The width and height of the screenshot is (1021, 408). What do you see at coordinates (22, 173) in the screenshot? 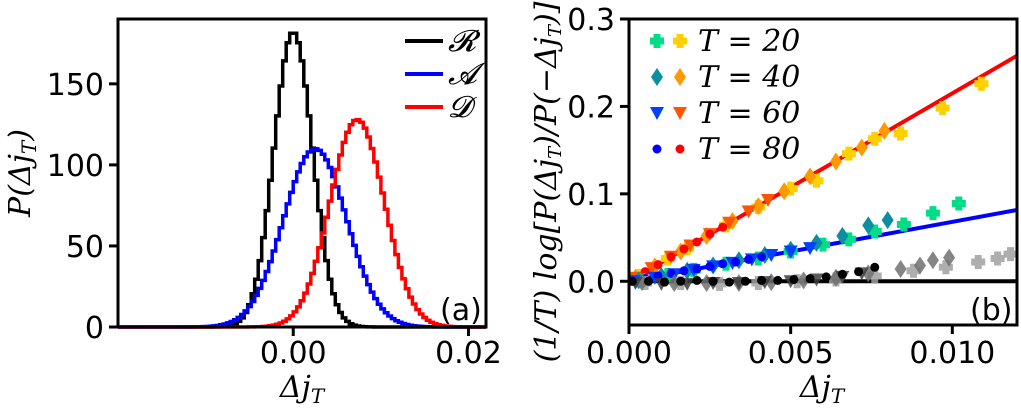
I see `panel-a-ylabel: P(ΔjT)` at bounding box center [22, 173].